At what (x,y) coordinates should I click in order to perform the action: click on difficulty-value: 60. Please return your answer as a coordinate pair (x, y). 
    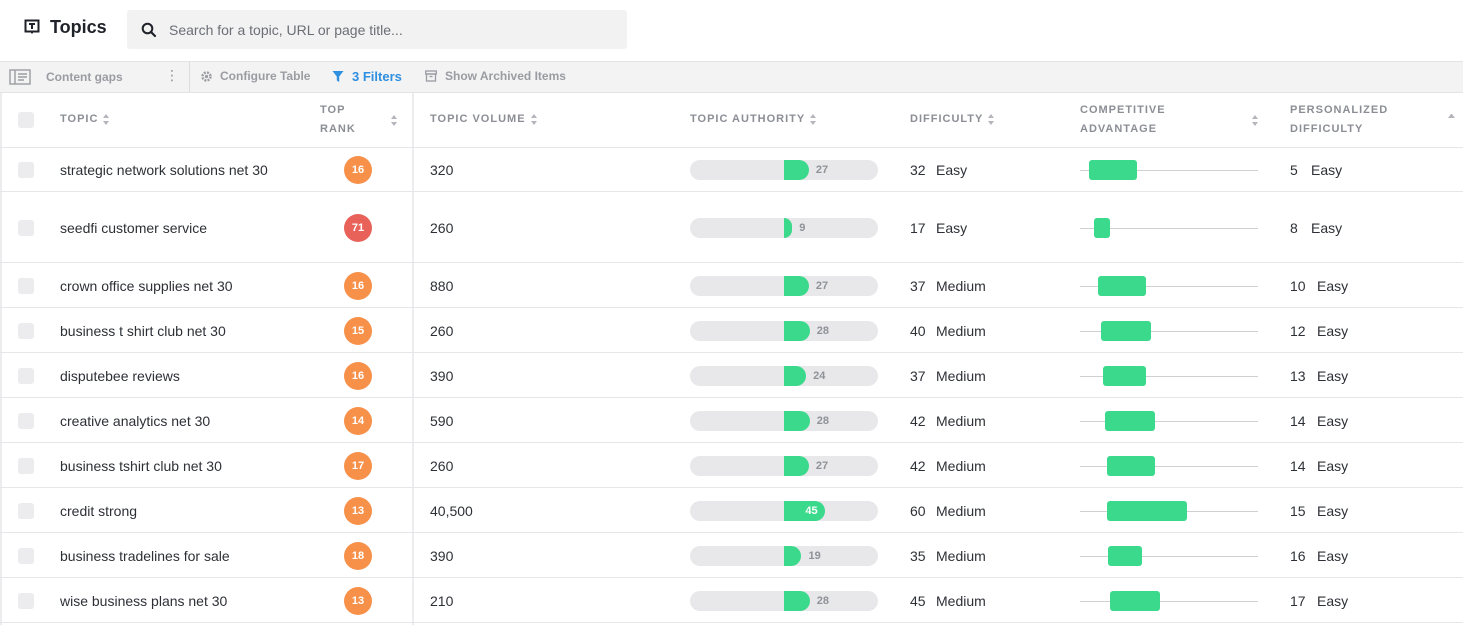
    Looking at the image, I should click on (918, 511).